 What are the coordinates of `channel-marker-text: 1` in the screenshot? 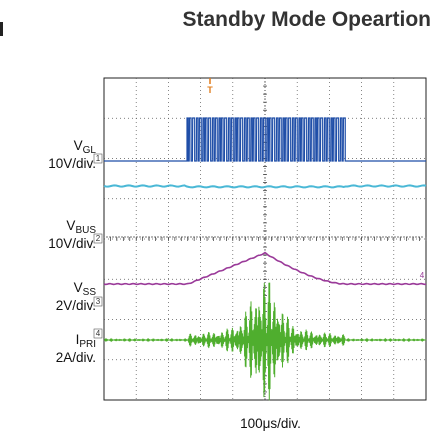 It's located at (98, 158).